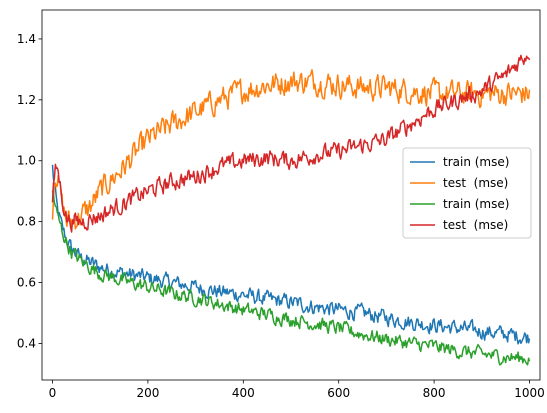 This screenshot has width=547, height=413. What do you see at coordinates (26, 100) in the screenshot?
I see `y-tick-label: 1.2` at bounding box center [26, 100].